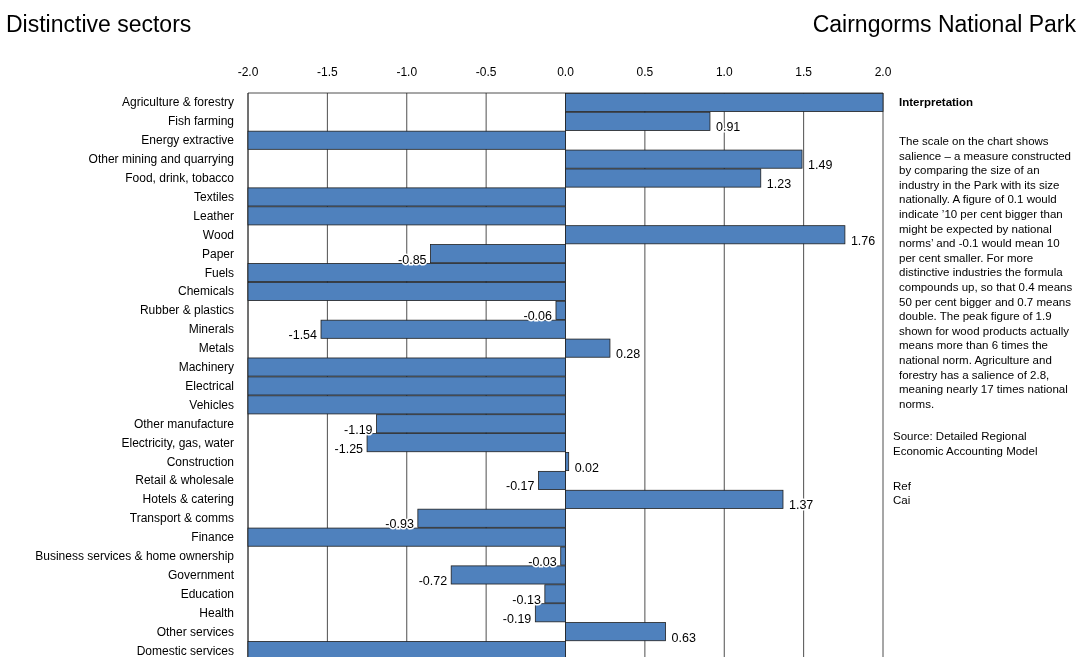 The width and height of the screenshot is (1081, 657). What do you see at coordinates (628, 354) in the screenshot?
I see `data-label: 0.28` at bounding box center [628, 354].